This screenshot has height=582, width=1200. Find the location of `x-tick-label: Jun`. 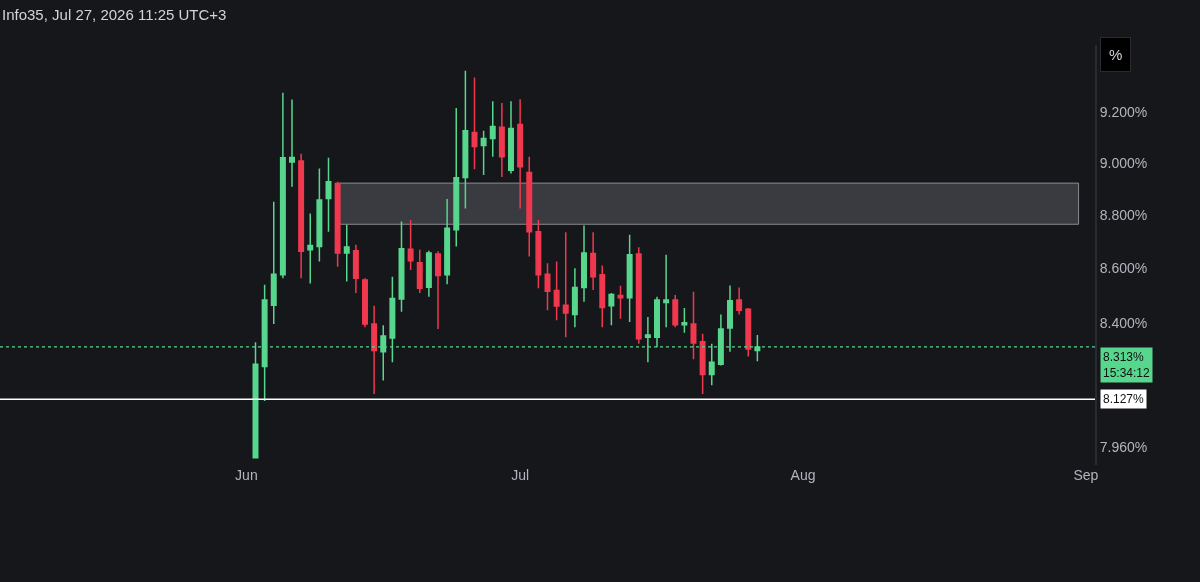

x-tick-label: Jun is located at coordinates (246, 475).